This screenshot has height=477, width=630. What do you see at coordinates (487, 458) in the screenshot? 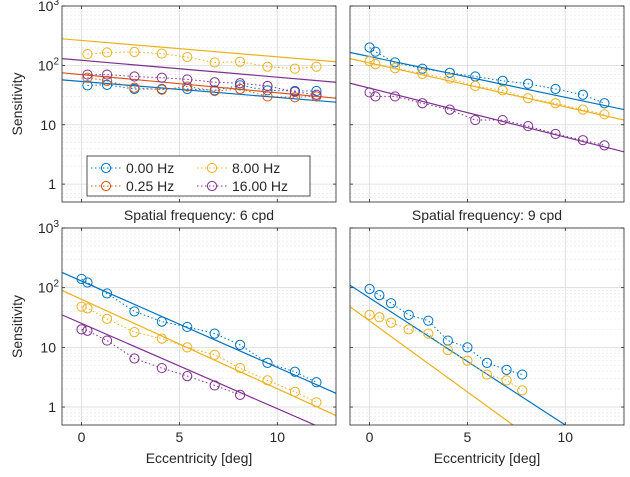
I see `x-axis-label: Eccentricity [deg]` at bounding box center [487, 458].